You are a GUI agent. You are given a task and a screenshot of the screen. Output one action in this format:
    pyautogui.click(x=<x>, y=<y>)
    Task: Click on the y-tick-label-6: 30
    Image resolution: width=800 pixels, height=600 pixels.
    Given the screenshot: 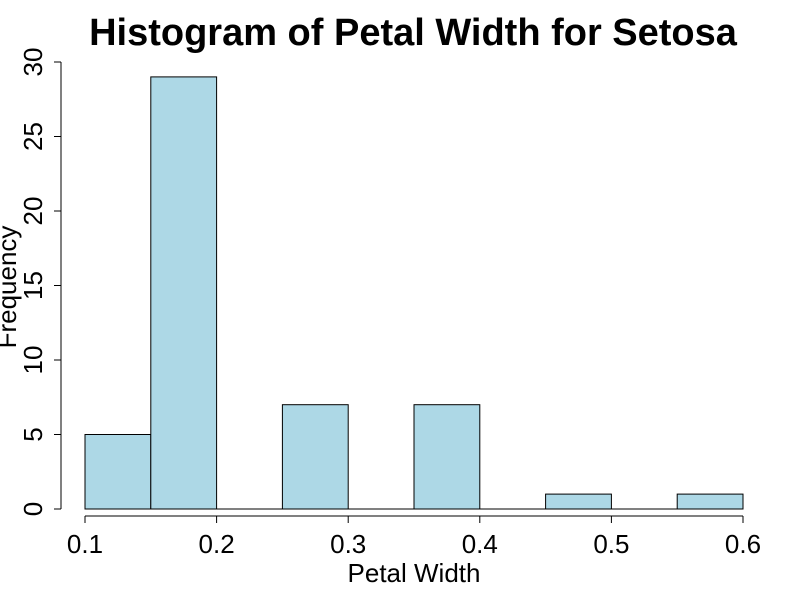 What is the action you would take?
    pyautogui.click(x=33, y=62)
    